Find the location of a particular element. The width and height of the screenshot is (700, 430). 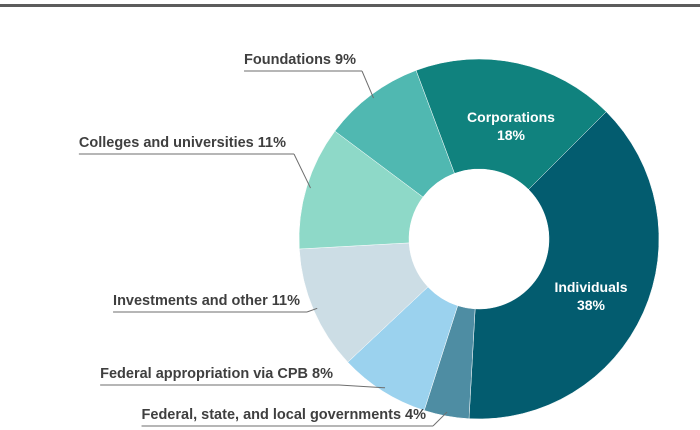

label-corporations: Corporations is located at coordinates (511, 117).